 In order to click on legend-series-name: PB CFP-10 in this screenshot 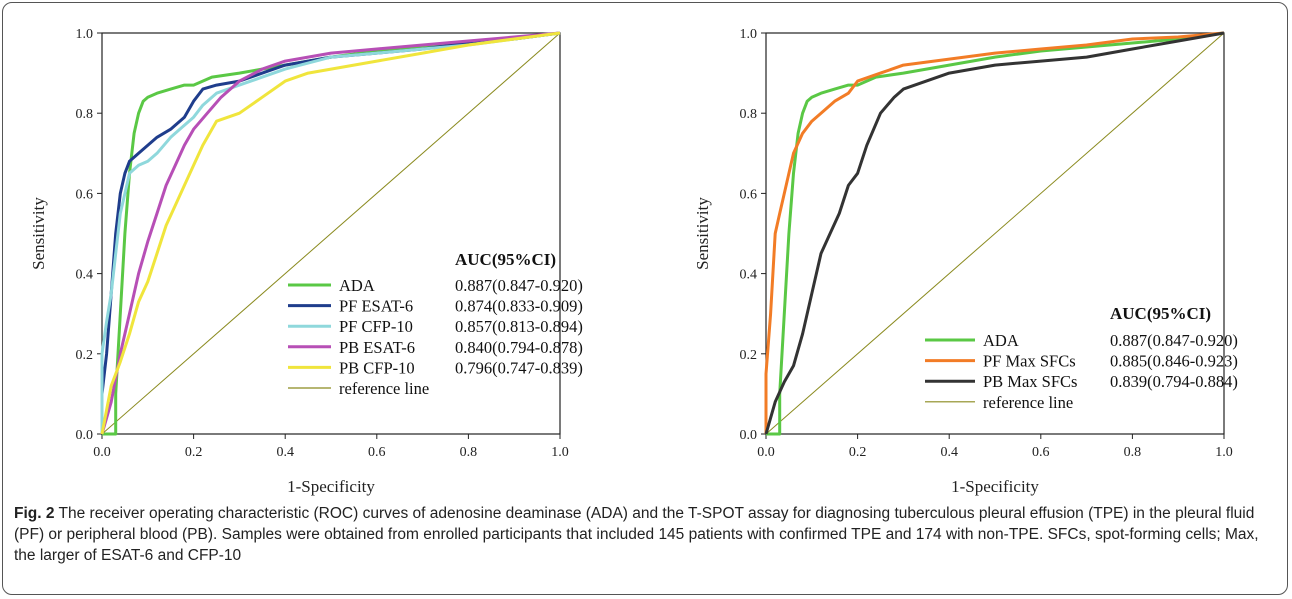, I will do `click(377, 367)`.